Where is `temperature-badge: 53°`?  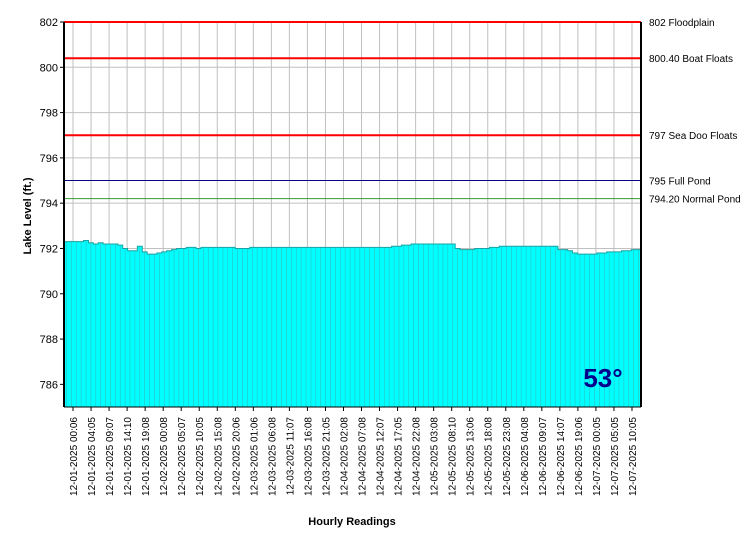 temperature-badge: 53° is located at coordinates (602, 378).